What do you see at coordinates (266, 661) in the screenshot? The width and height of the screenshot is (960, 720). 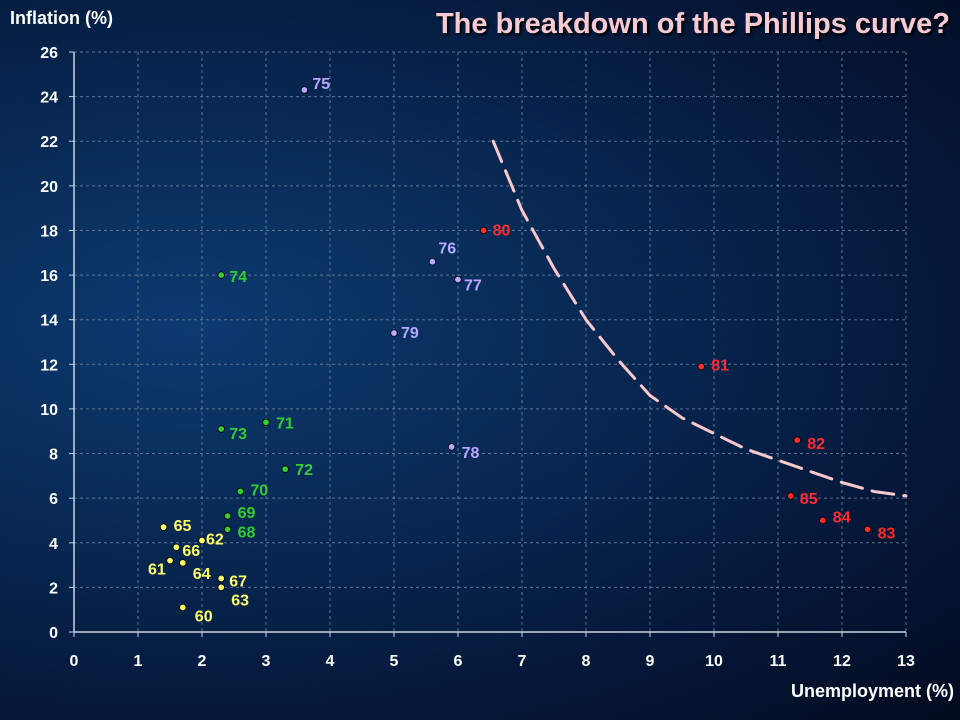 I see `x-tick-label: 3` at bounding box center [266, 661].